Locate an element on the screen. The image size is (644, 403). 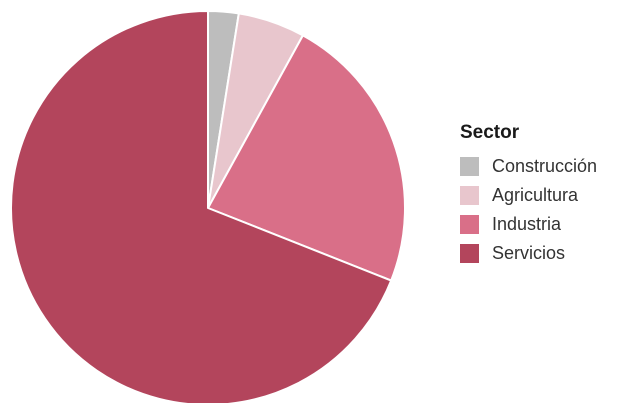
legend-item-agricultura: Agricultura is located at coordinates (552, 195).